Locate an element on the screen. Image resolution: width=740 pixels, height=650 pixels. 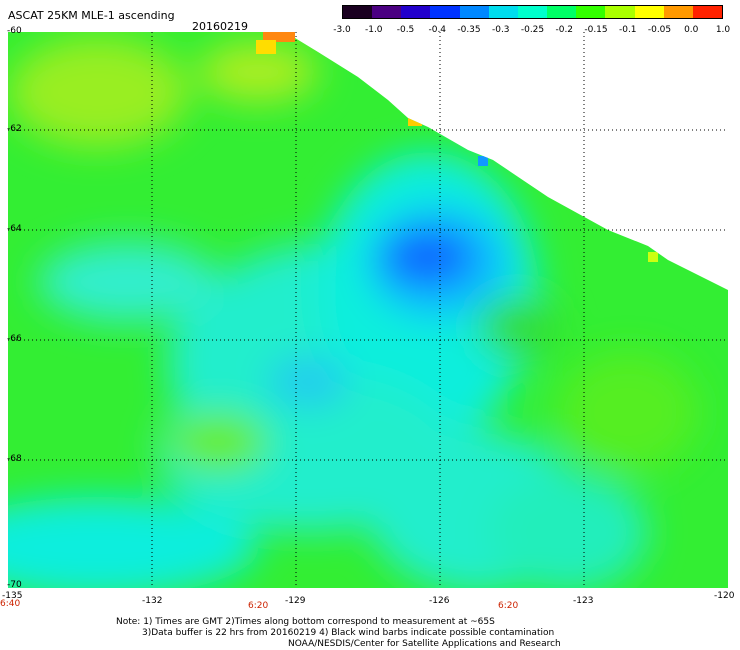
lon-label-135: -135 is located at coordinates (12, 596).